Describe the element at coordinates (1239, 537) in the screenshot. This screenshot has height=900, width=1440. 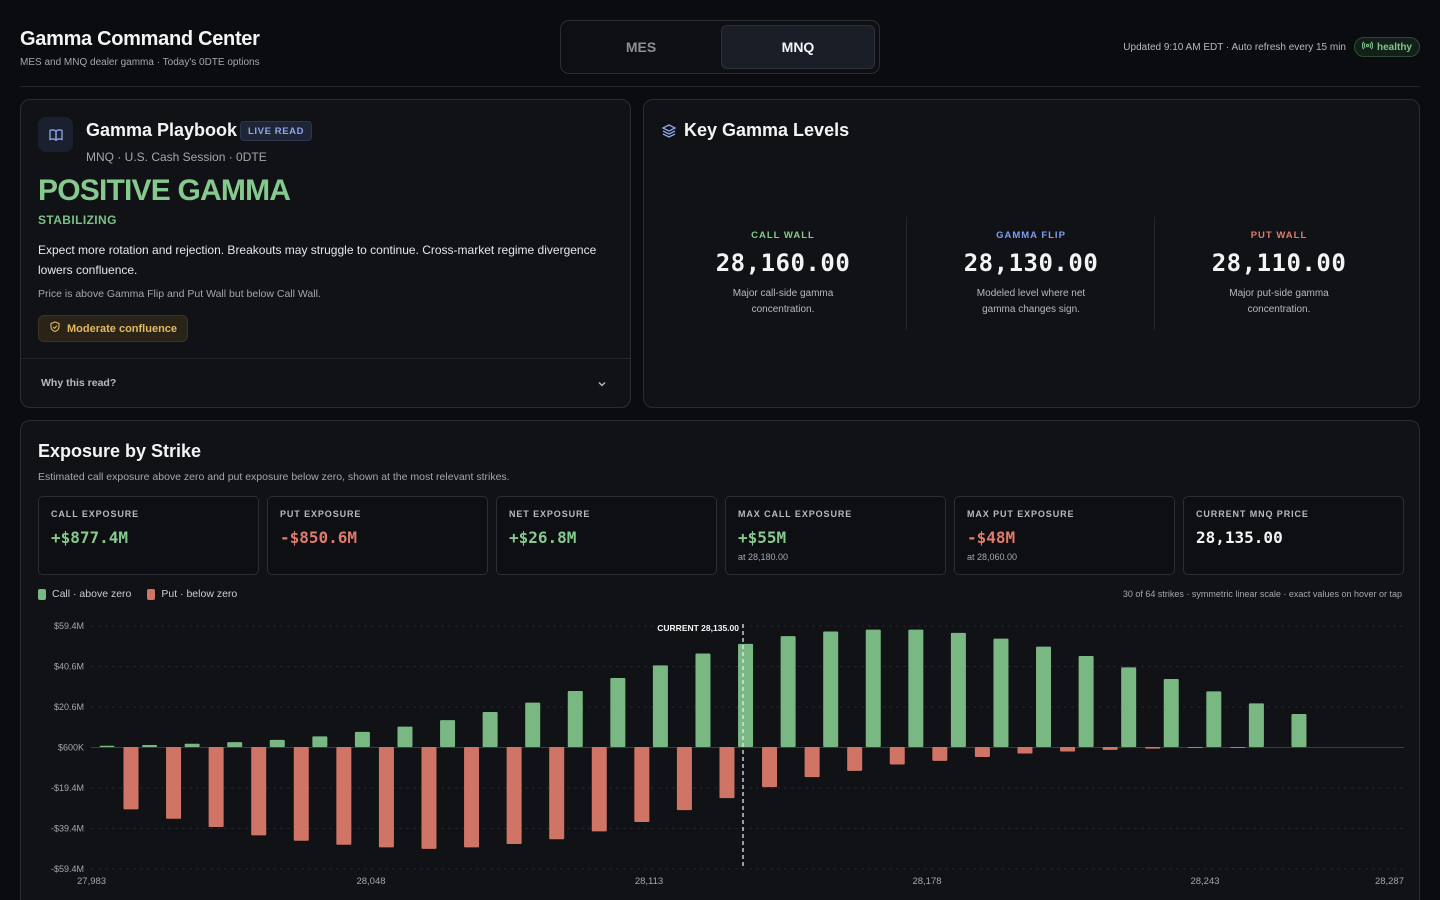
I see `stat-value: 28,135.00` at that location.